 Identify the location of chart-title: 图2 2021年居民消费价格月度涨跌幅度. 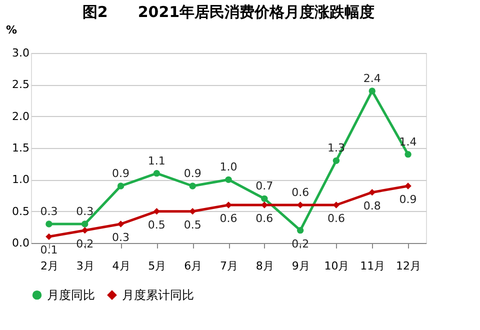
(228, 12).